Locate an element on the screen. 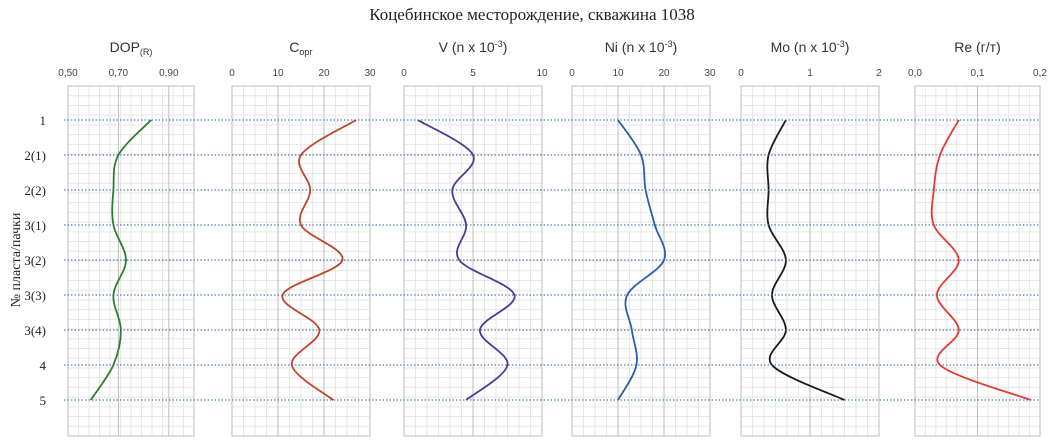  panel-2: 0 10 20 30 Cорг is located at coordinates (302, 238).